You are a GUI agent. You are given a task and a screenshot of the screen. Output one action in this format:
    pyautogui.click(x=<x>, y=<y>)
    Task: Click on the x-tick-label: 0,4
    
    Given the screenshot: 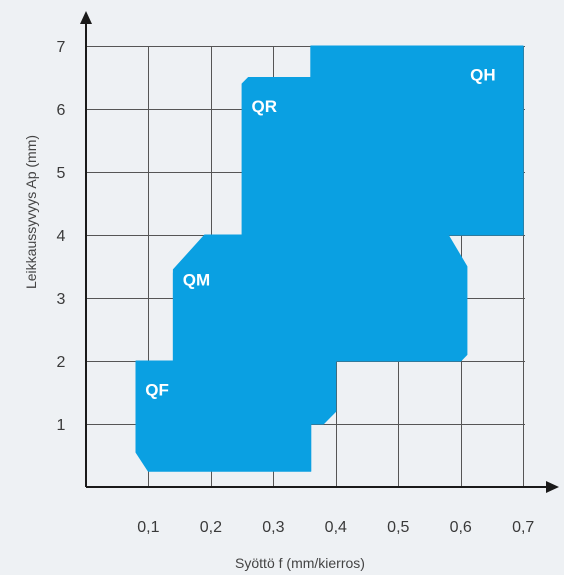 What is the action you would take?
    pyautogui.click(x=336, y=527)
    